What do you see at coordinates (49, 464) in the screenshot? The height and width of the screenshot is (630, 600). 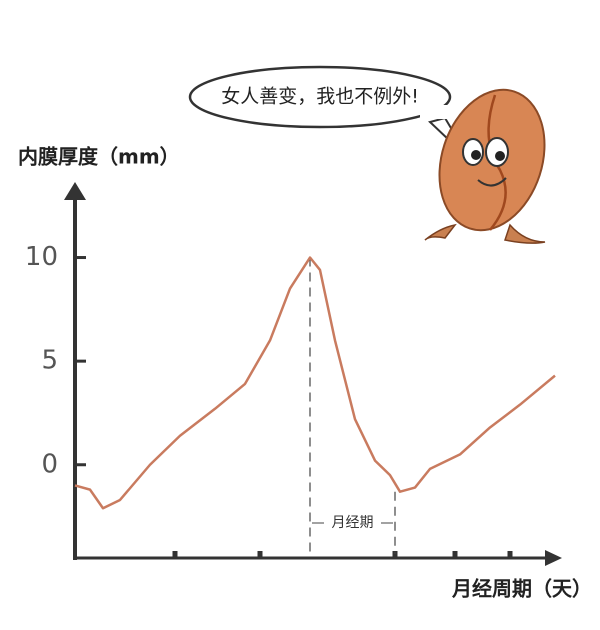 I see `y-tick-label: 0` at bounding box center [49, 464].